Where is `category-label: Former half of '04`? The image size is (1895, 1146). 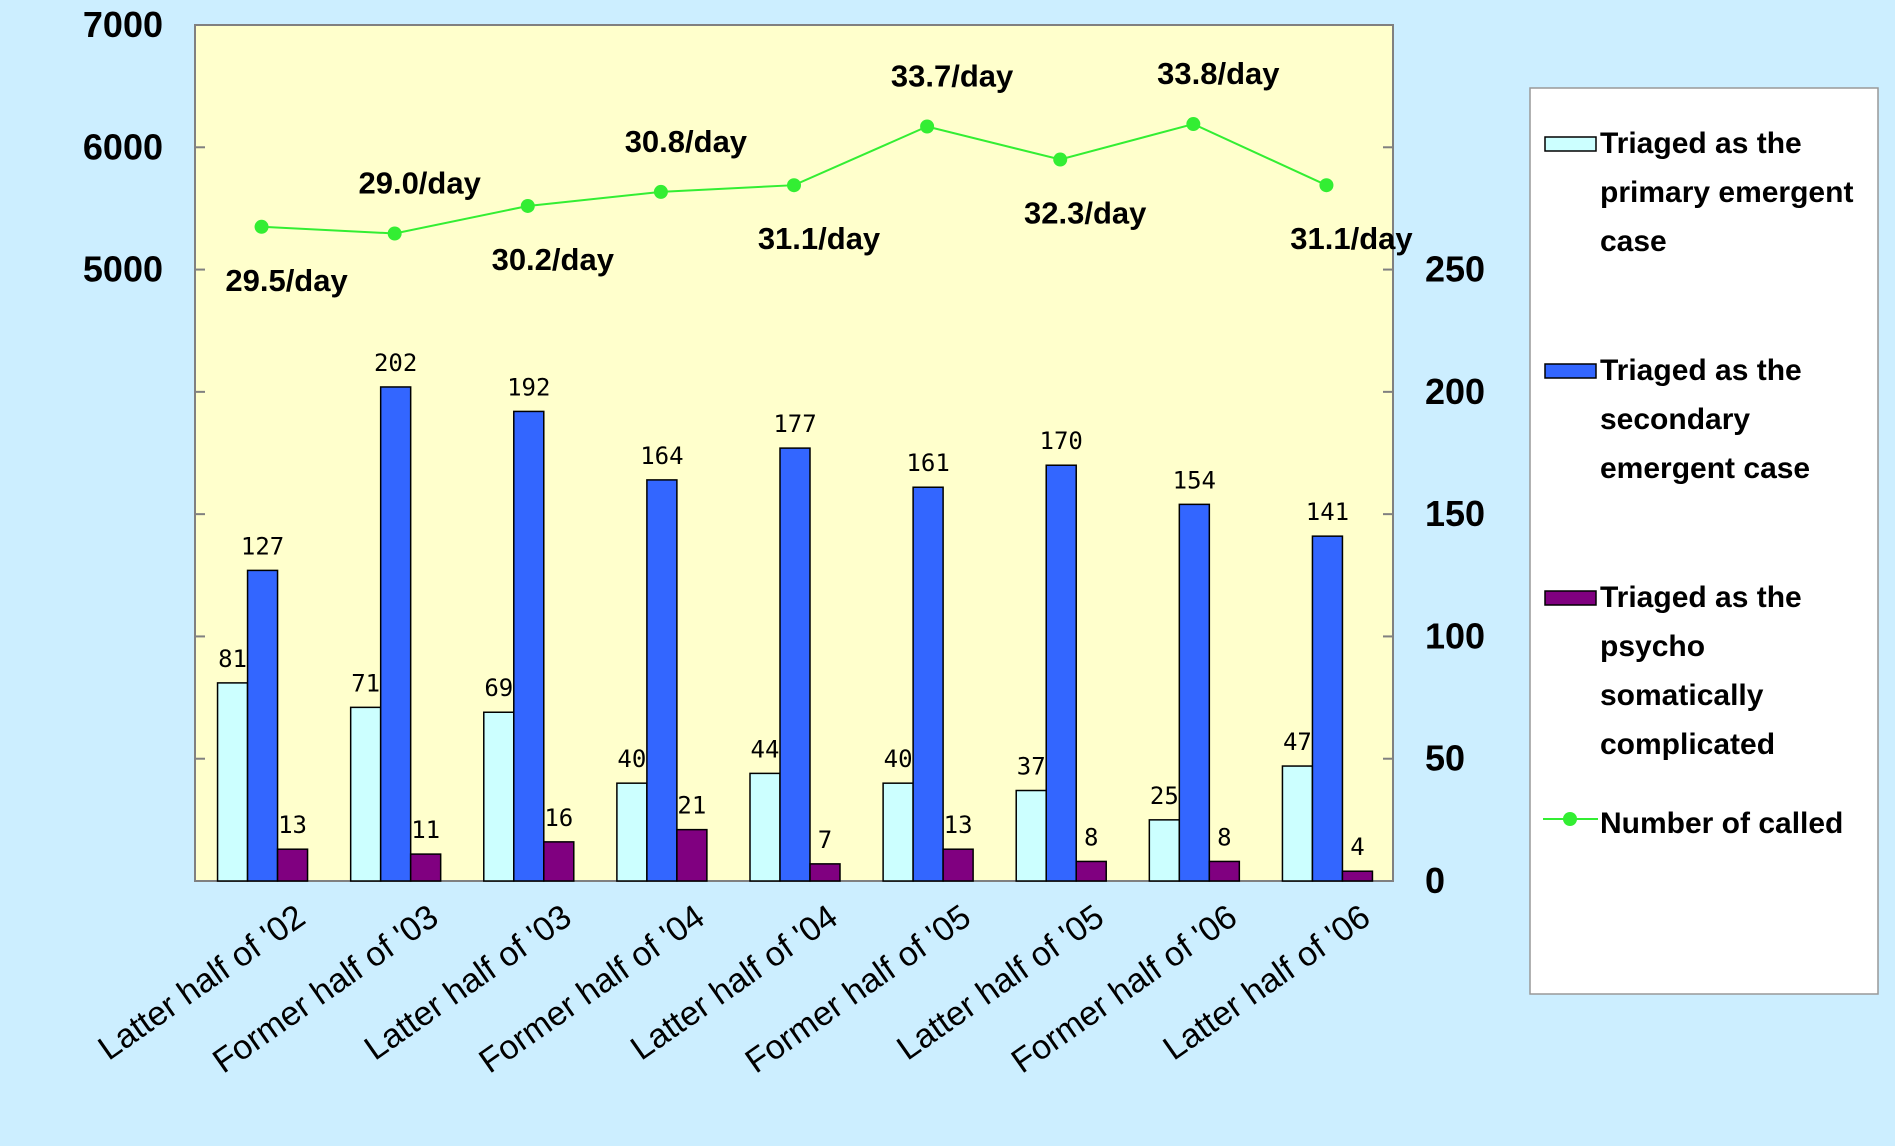 category-label: Former half of '04 is located at coordinates (591, 988).